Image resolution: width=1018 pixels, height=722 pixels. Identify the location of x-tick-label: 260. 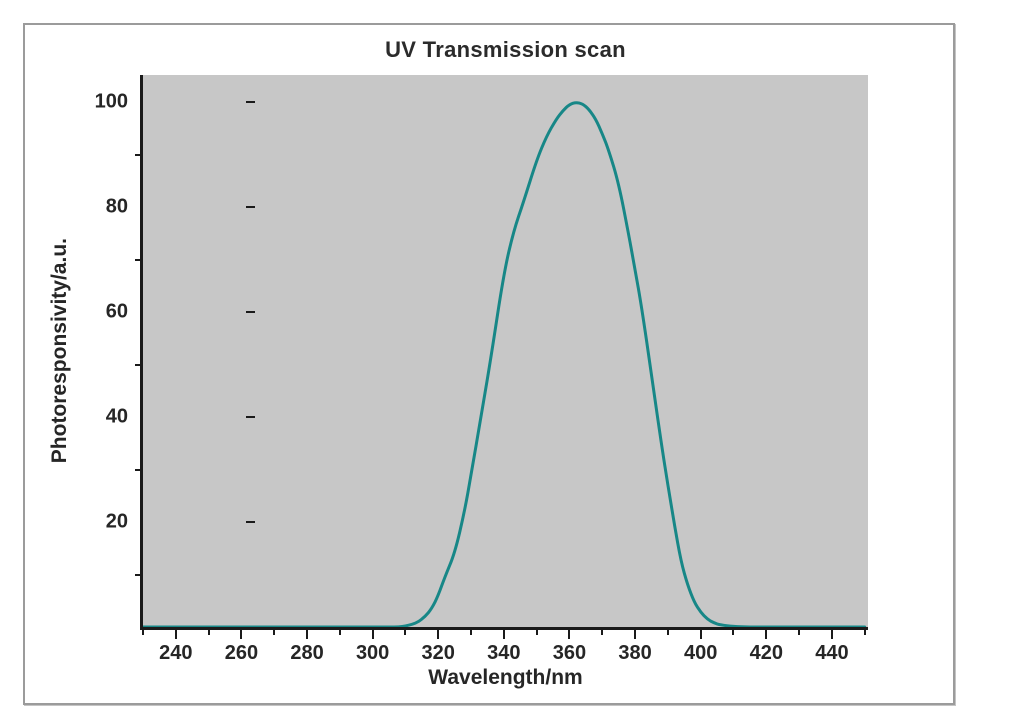
(241, 653).